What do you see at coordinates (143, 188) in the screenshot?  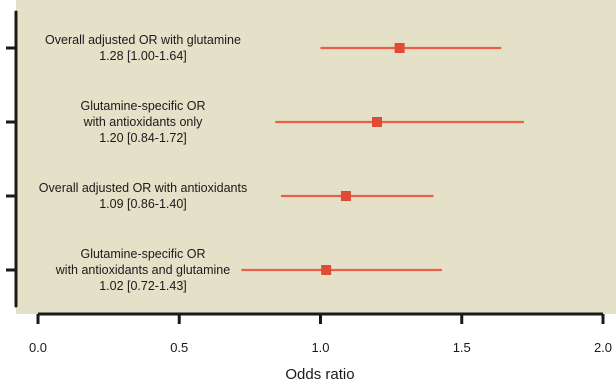 I see `row-label-line: Overall adjusted OR with antioxidants` at bounding box center [143, 188].